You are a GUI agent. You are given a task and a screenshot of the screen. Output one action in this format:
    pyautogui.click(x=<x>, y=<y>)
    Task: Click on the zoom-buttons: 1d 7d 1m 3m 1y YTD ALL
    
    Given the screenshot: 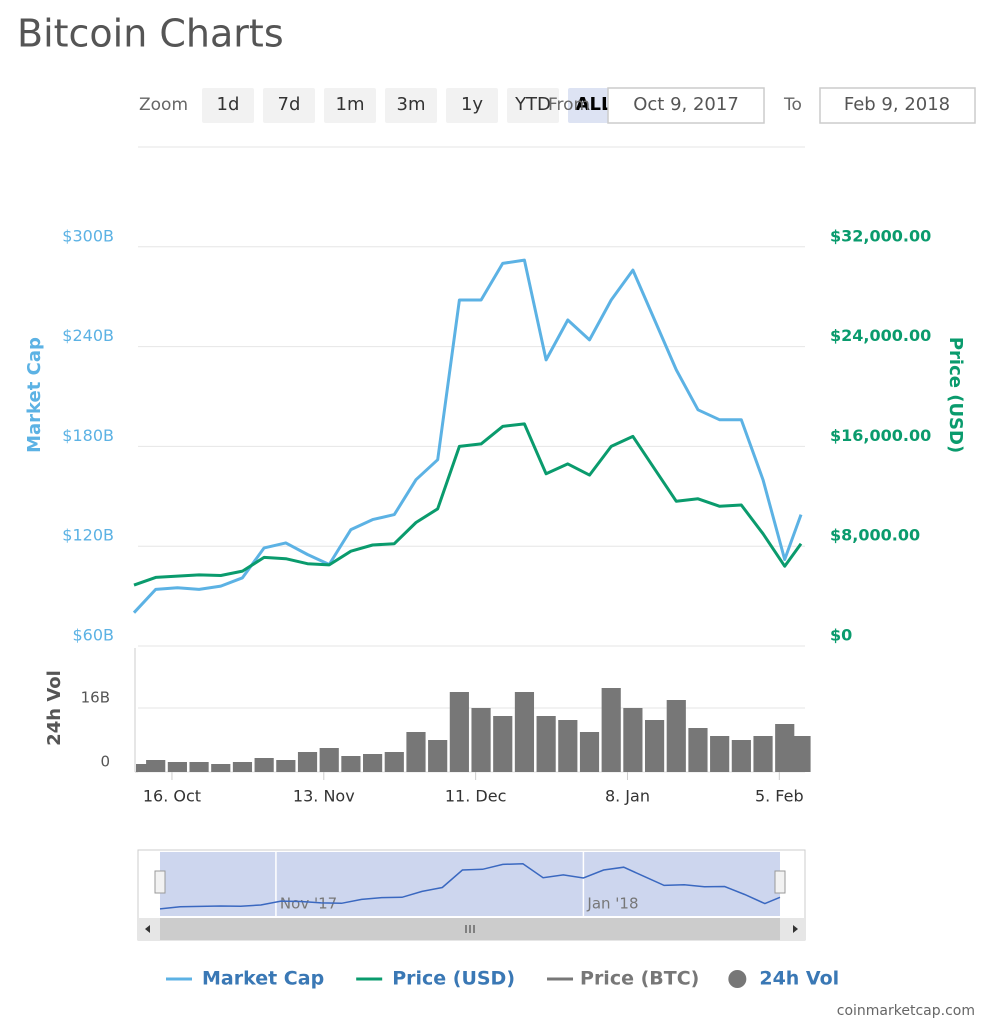 What is the action you would take?
    pyautogui.click(x=411, y=105)
    